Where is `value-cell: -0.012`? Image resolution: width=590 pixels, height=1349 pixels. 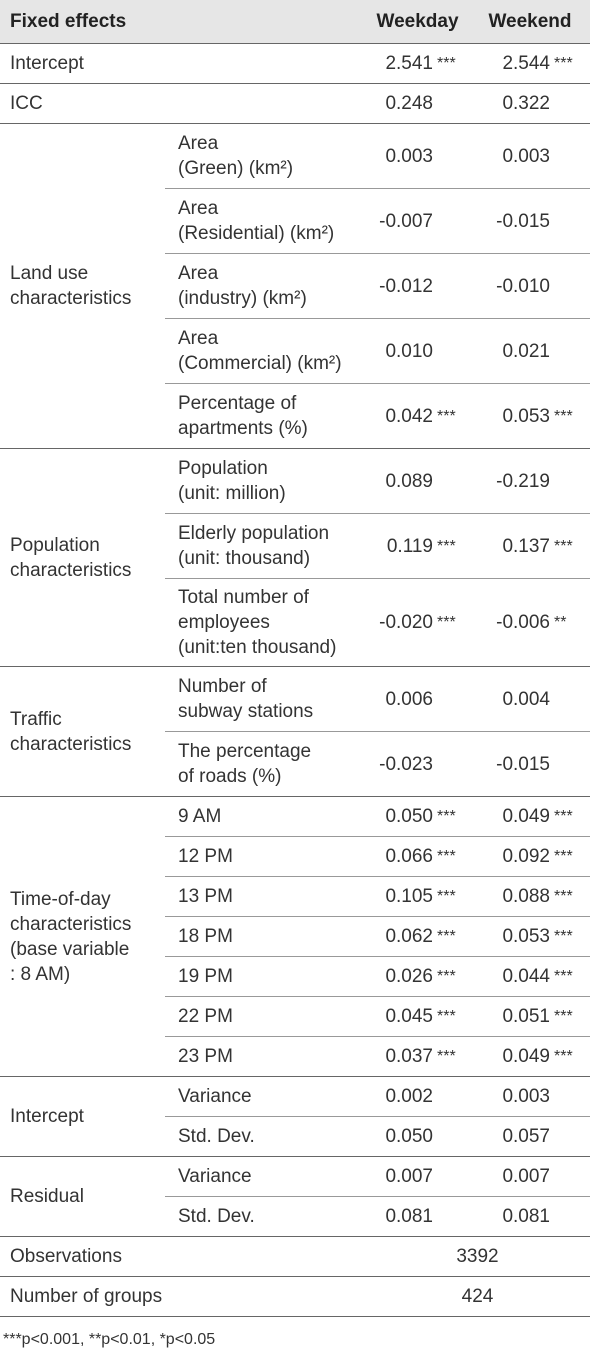 value-cell: -0.012 is located at coordinates (417, 286).